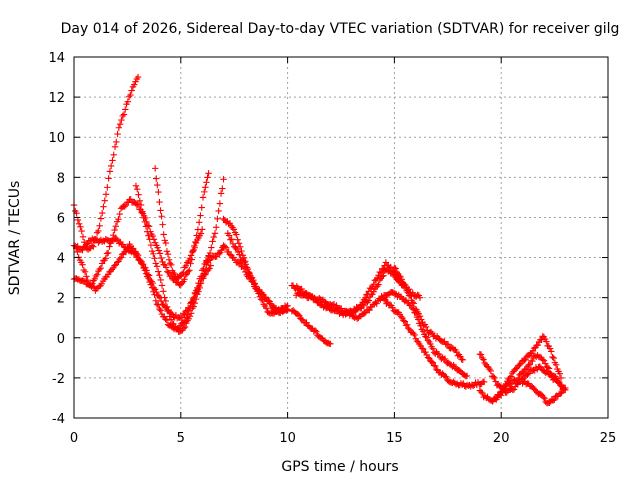 This screenshot has width=640, height=480. What do you see at coordinates (15, 238) in the screenshot?
I see `y-axis-title: SDTVAR / TECUs` at bounding box center [15, 238].